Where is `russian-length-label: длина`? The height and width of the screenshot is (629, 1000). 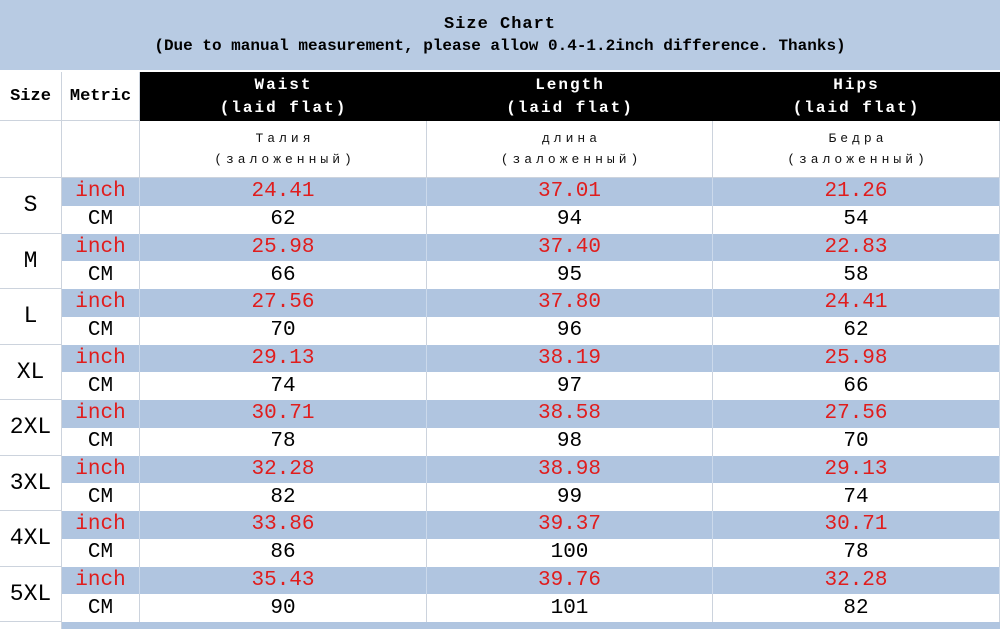
russian-length-label: длина is located at coordinates (571, 138).